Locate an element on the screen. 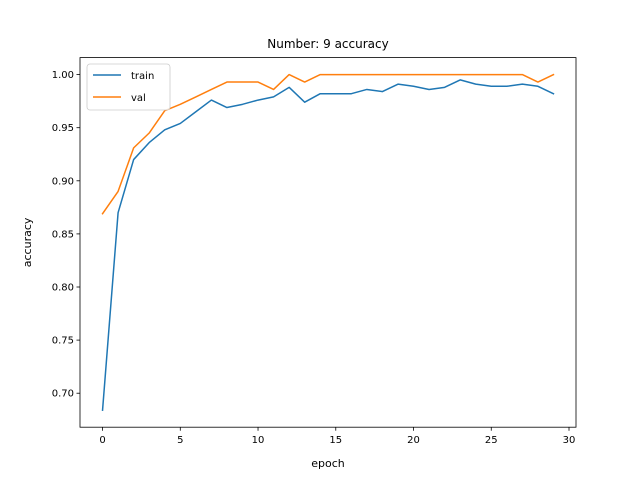 Image resolution: width=640 pixels, height=480 pixels. x-tick-label: 0 is located at coordinates (102, 440).